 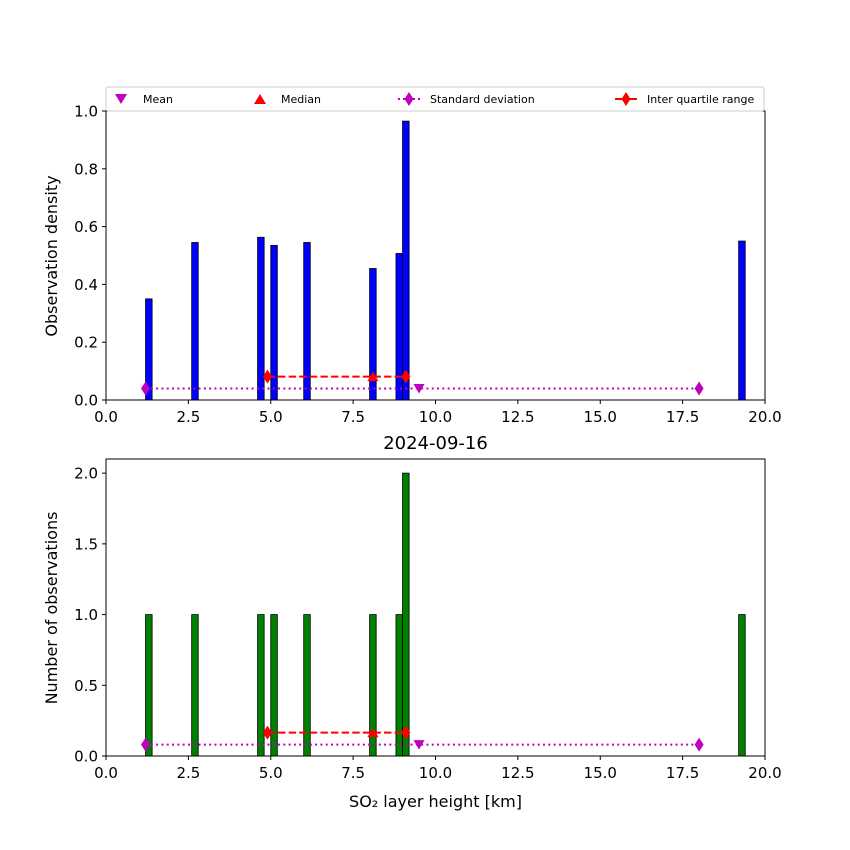 I want to click on count-y-tick-label-0: 0.0, so click(x=86, y=757).